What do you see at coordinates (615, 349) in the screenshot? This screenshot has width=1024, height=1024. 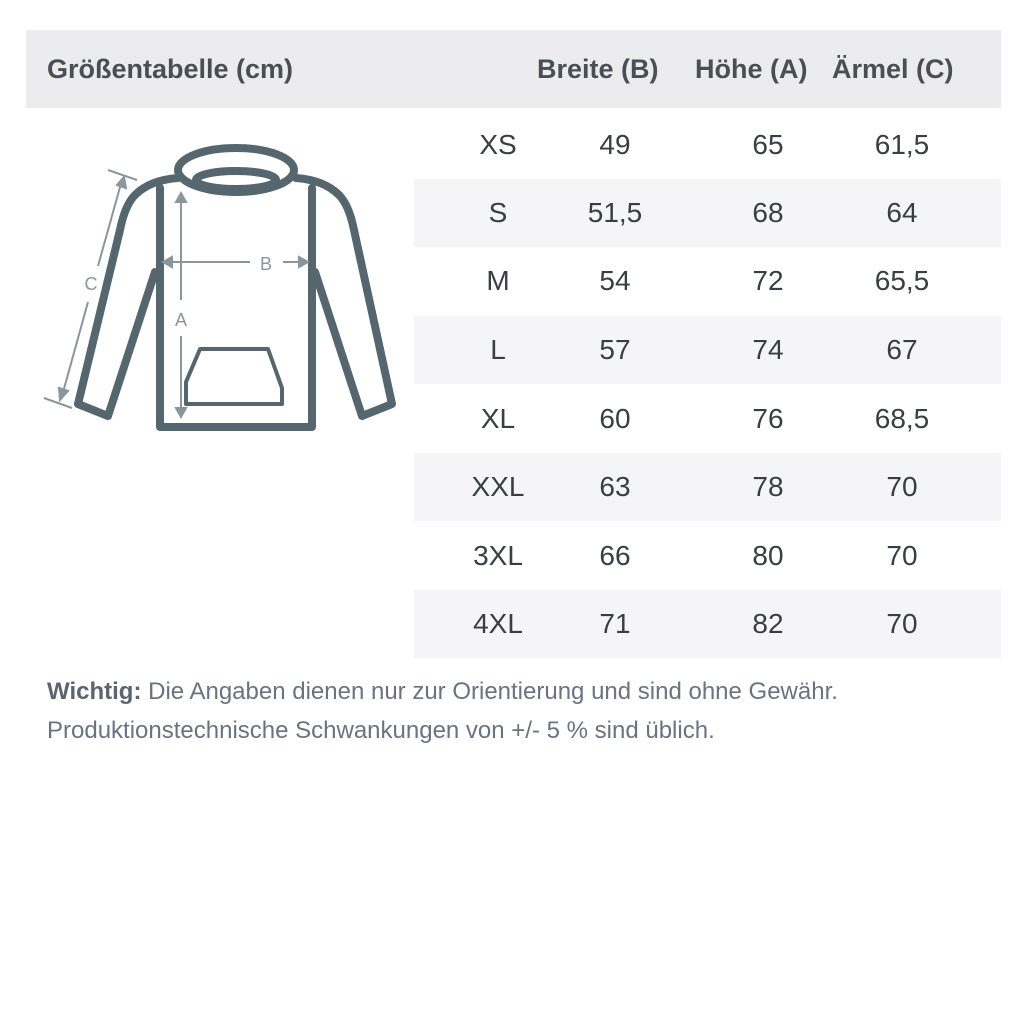 I see `width-cell: 57` at bounding box center [615, 349].